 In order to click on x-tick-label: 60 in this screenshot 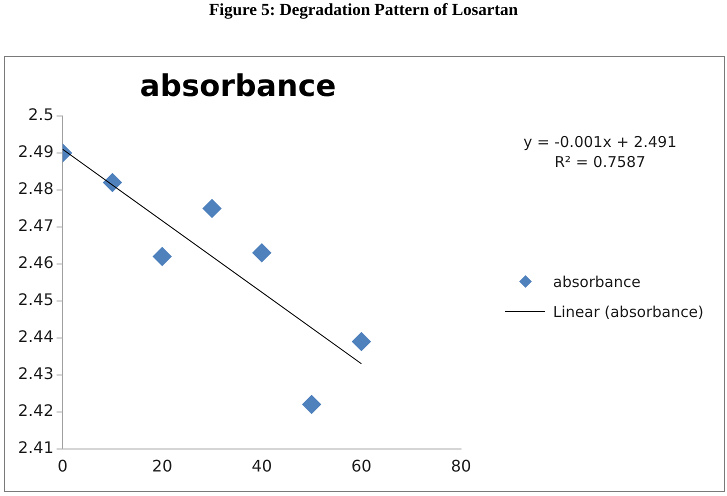, I will do `click(361, 466)`.